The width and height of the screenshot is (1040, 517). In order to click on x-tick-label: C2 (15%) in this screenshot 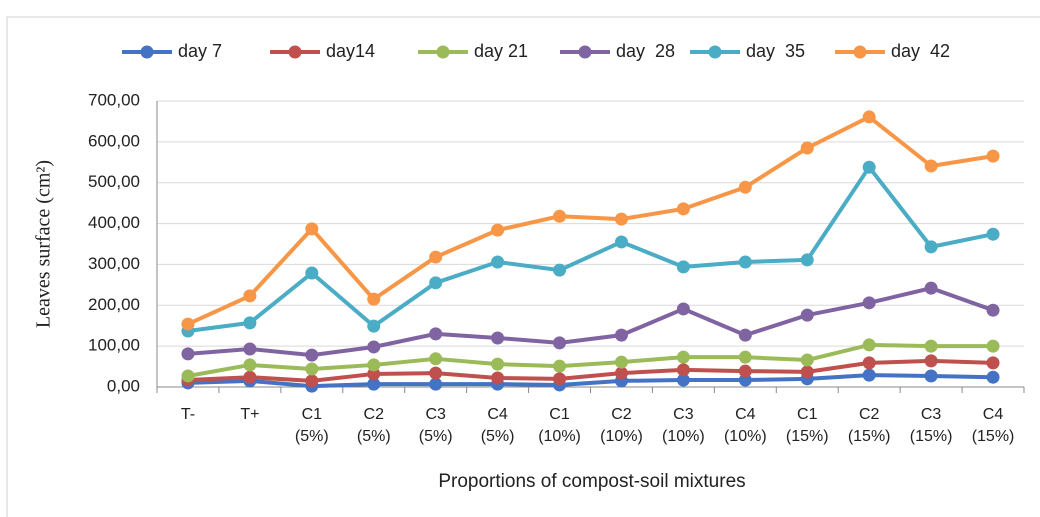, I will do `click(869, 425)`.